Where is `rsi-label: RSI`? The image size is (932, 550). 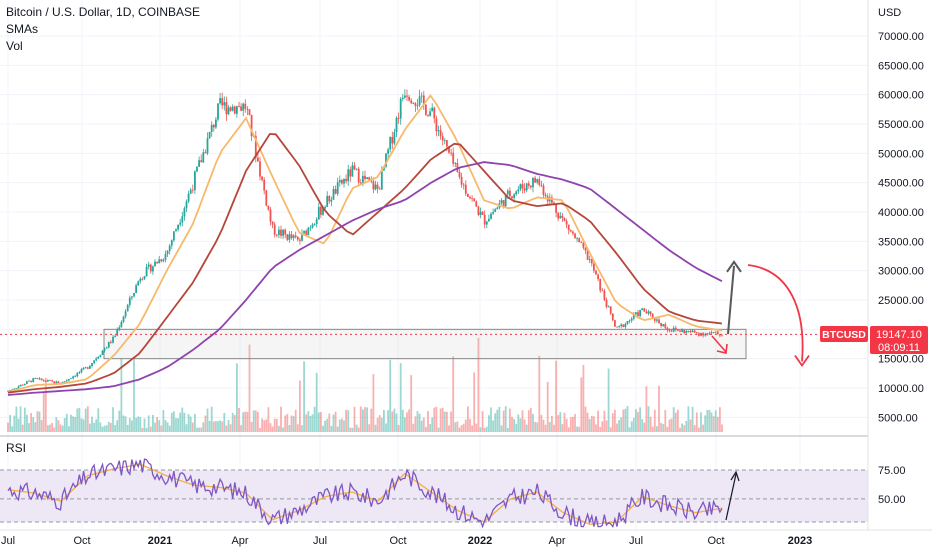 rsi-label: RSI is located at coordinates (16, 448).